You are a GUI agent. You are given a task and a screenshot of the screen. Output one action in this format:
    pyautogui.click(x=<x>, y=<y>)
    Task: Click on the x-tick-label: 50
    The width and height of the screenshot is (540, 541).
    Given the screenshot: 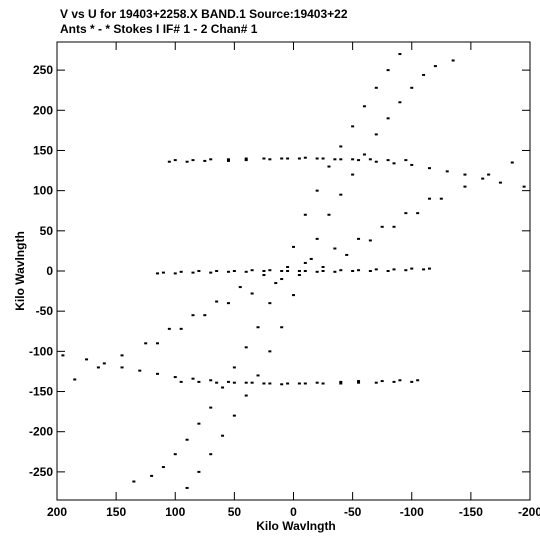 What is the action you would take?
    pyautogui.click(x=235, y=512)
    